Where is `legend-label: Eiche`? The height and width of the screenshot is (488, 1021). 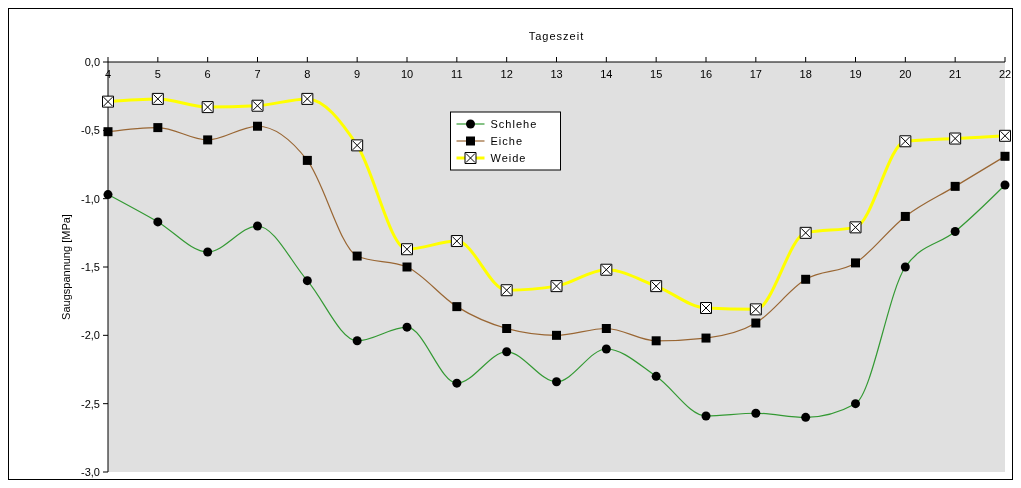 legend-label: Eiche is located at coordinates (507, 140).